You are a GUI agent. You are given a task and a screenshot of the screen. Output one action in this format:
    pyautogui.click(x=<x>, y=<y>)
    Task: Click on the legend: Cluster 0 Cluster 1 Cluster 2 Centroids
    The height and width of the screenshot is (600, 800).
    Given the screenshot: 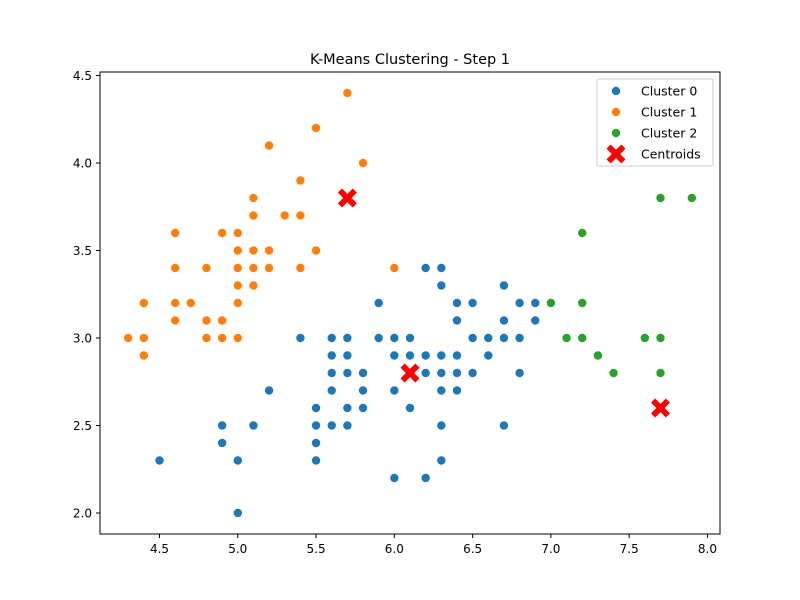 What is the action you would take?
    pyautogui.click(x=655, y=122)
    